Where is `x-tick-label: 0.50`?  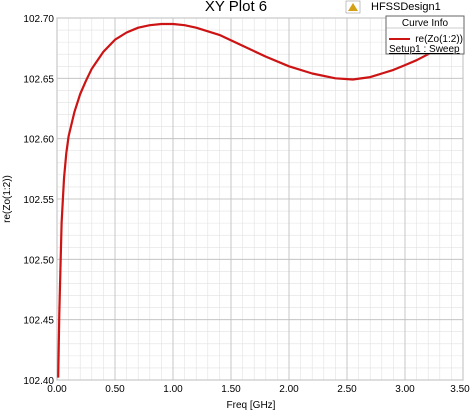 x-tick-label: 0.50 is located at coordinates (115, 389).